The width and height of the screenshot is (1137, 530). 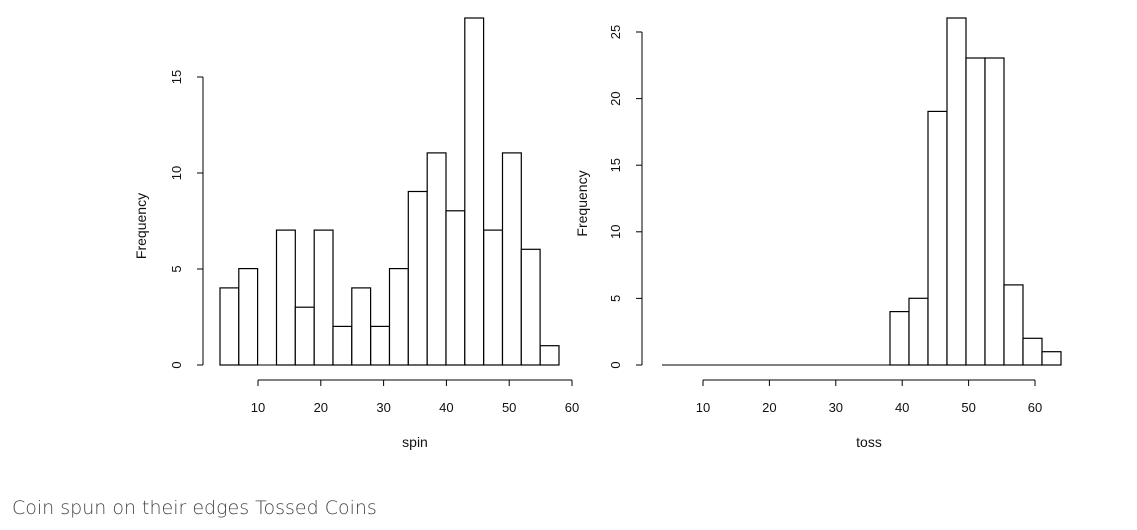 What do you see at coordinates (869, 442) in the screenshot?
I see `x-axis-label: toss` at bounding box center [869, 442].